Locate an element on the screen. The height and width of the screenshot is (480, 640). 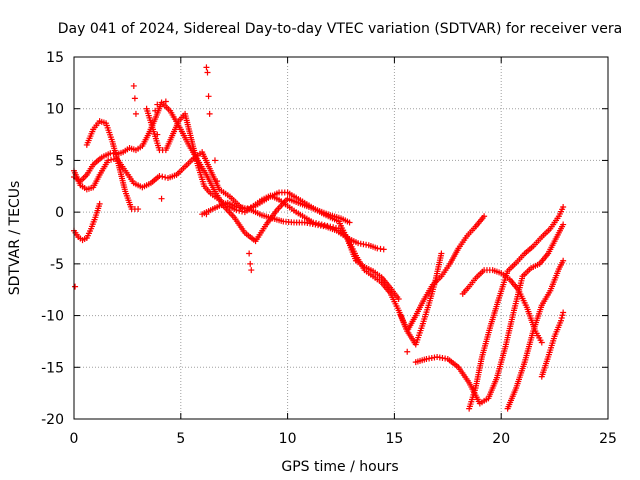
x-tick-label: 5 is located at coordinates (180, 439).